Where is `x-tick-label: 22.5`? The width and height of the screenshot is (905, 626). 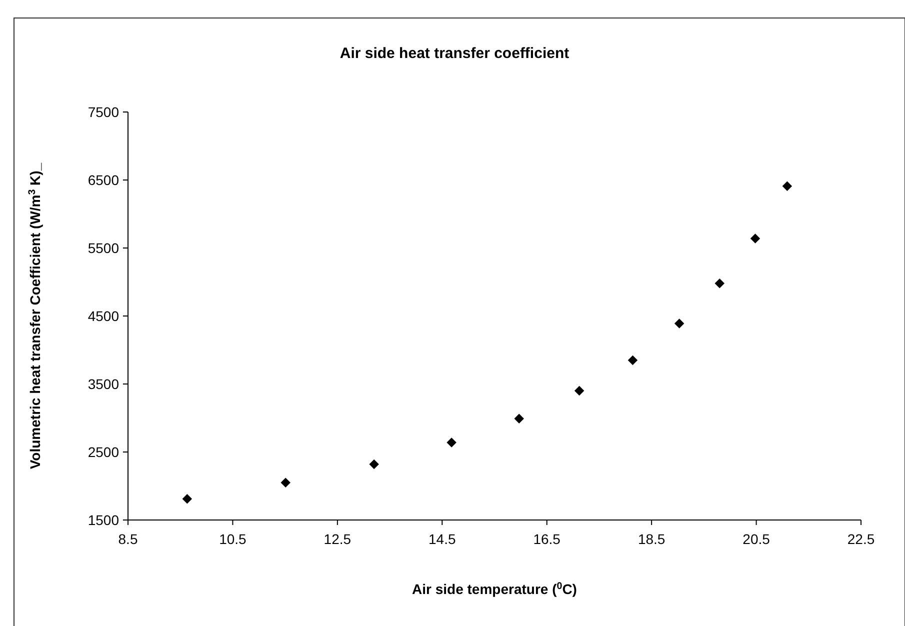 x-tick-label: 22.5 is located at coordinates (861, 539).